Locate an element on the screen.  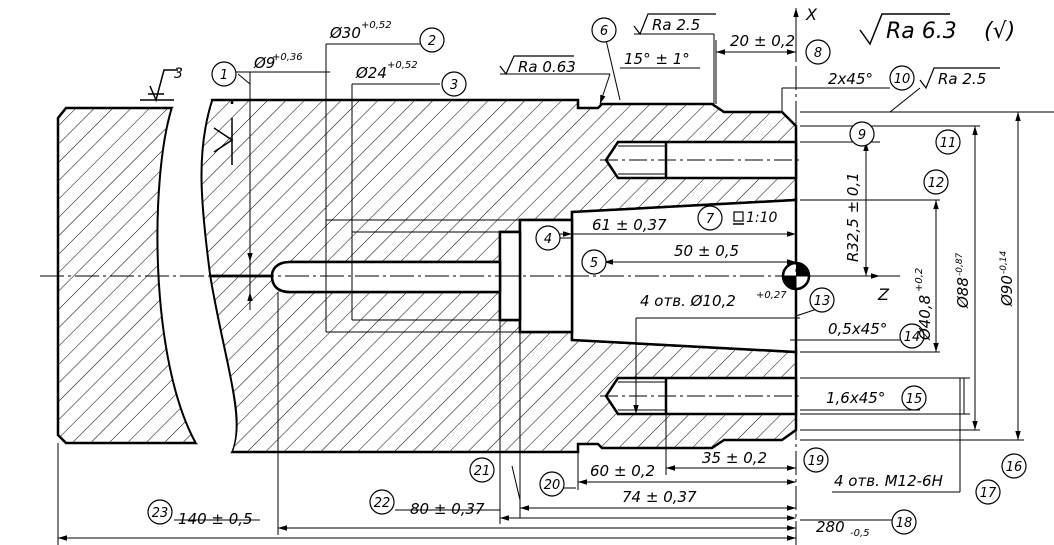
dim-taper: 1:10 is located at coordinates (762, 218).